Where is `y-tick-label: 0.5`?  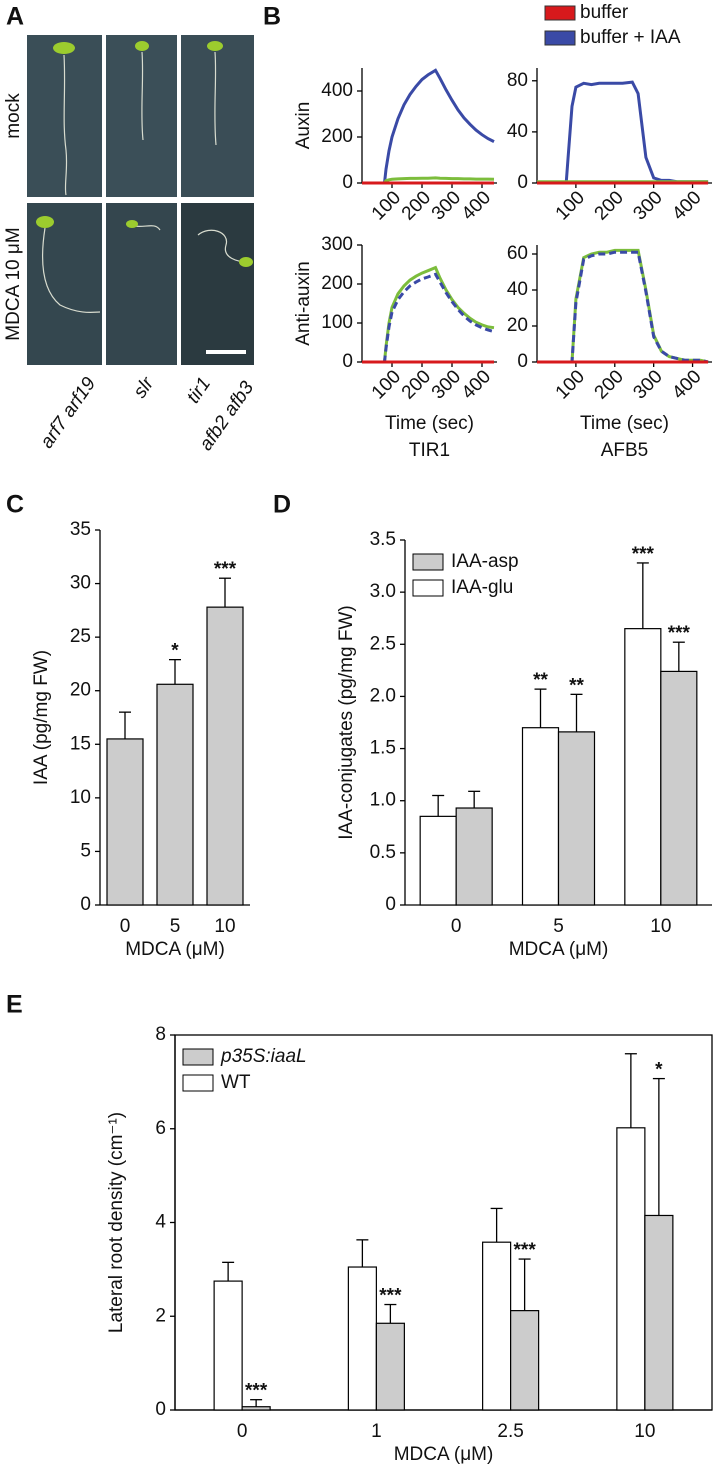
y-tick-label: 0.5 is located at coordinates (383, 852).